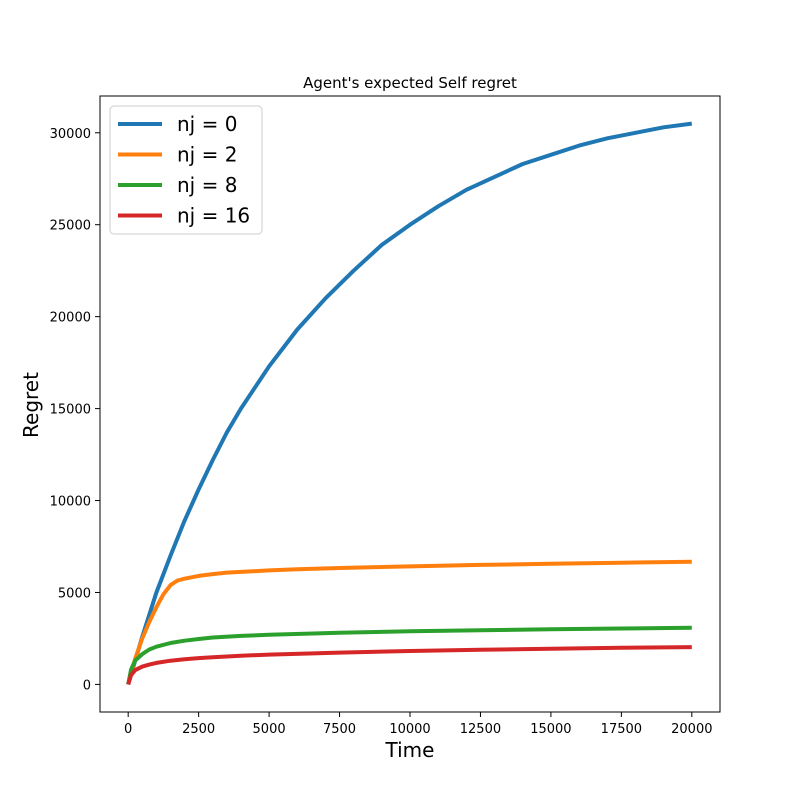 Image resolution: width=800 pixels, height=800 pixels. Describe the element at coordinates (213, 216) in the screenshot. I see `legend-label-3: nj = 16` at that location.